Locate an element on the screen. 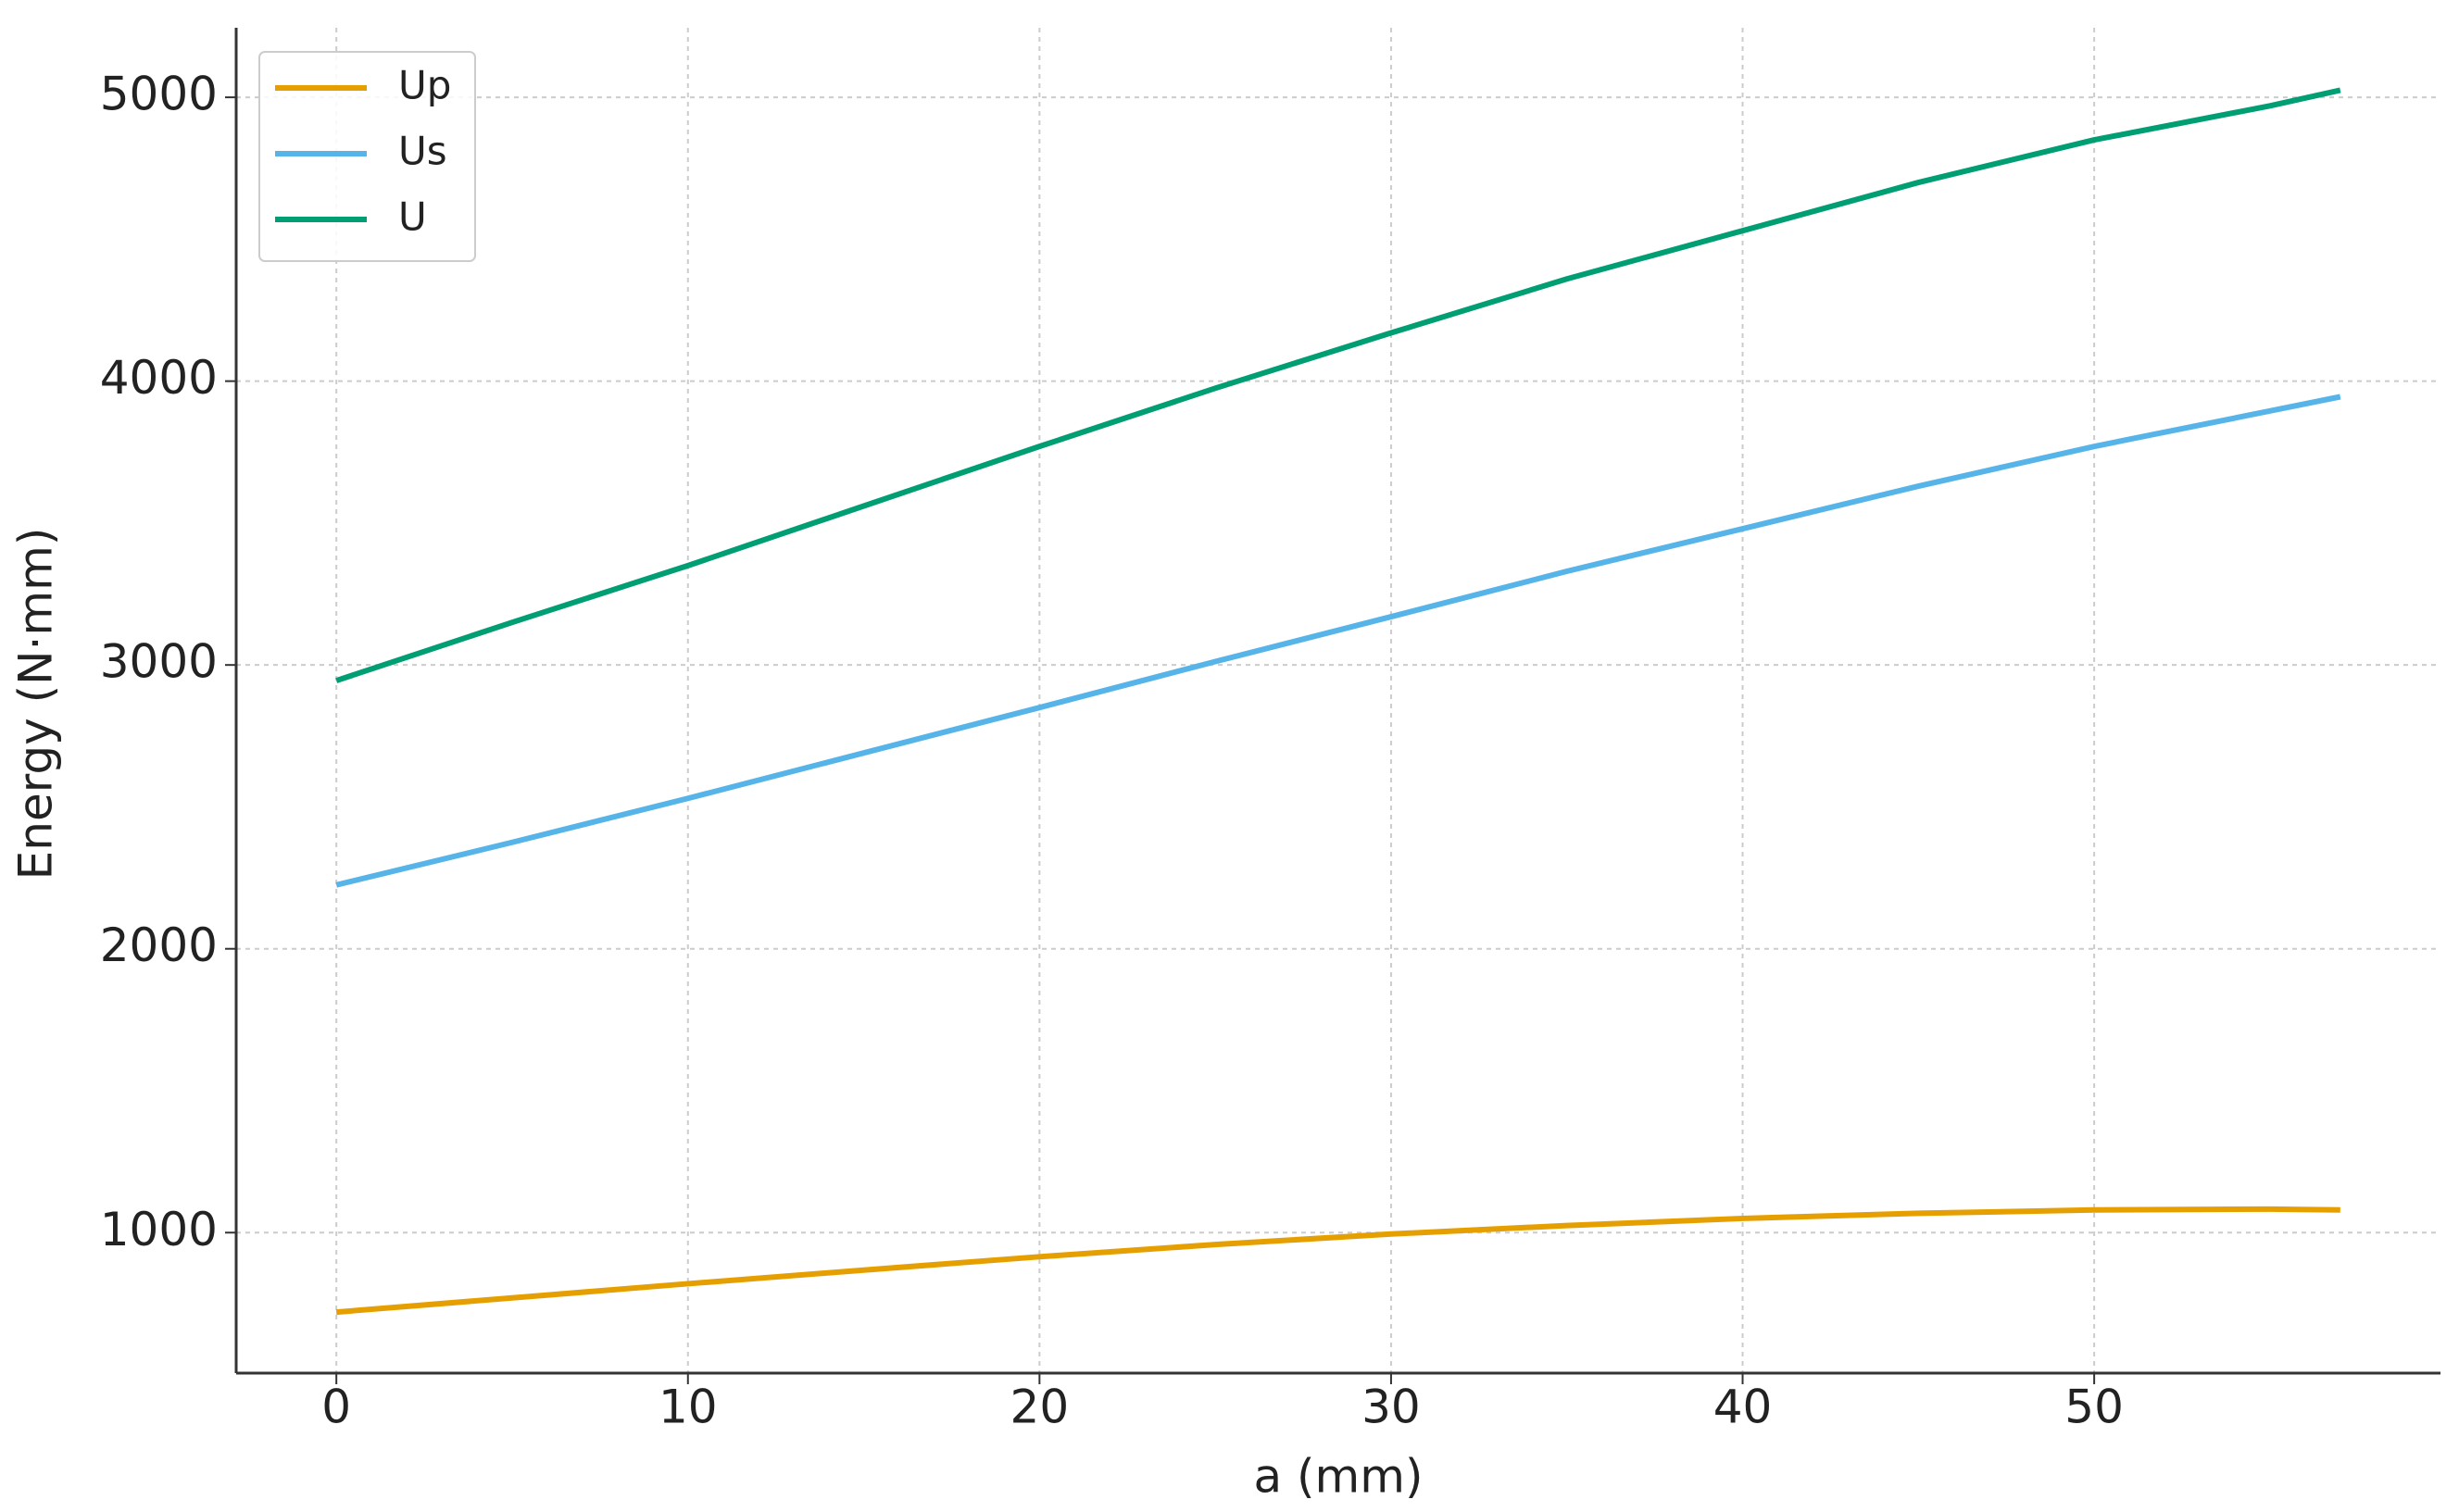  x-tick-label: 40 is located at coordinates (1743, 1407).